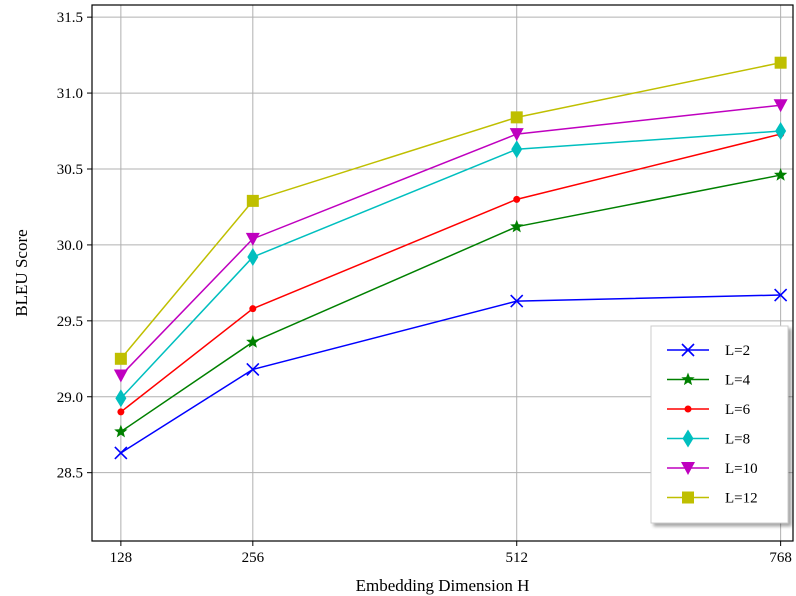 The image size is (796, 596). What do you see at coordinates (712, 499) in the screenshot?
I see `legend-entry: L=12` at bounding box center [712, 499].